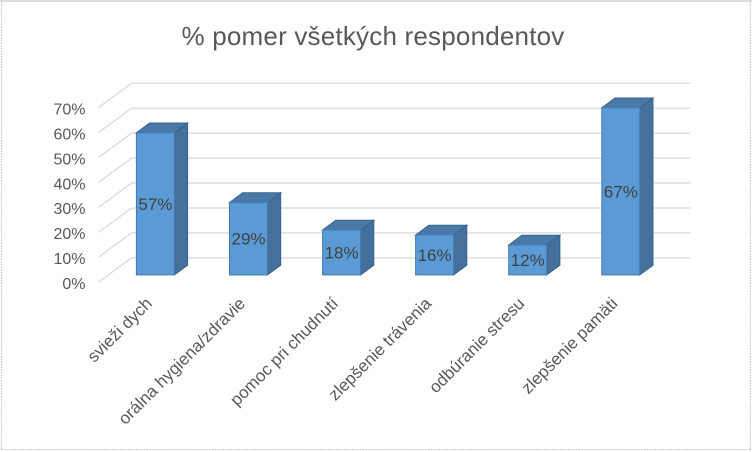  What do you see at coordinates (435, 255) in the screenshot?
I see `svg-text: 16%` at bounding box center [435, 255].